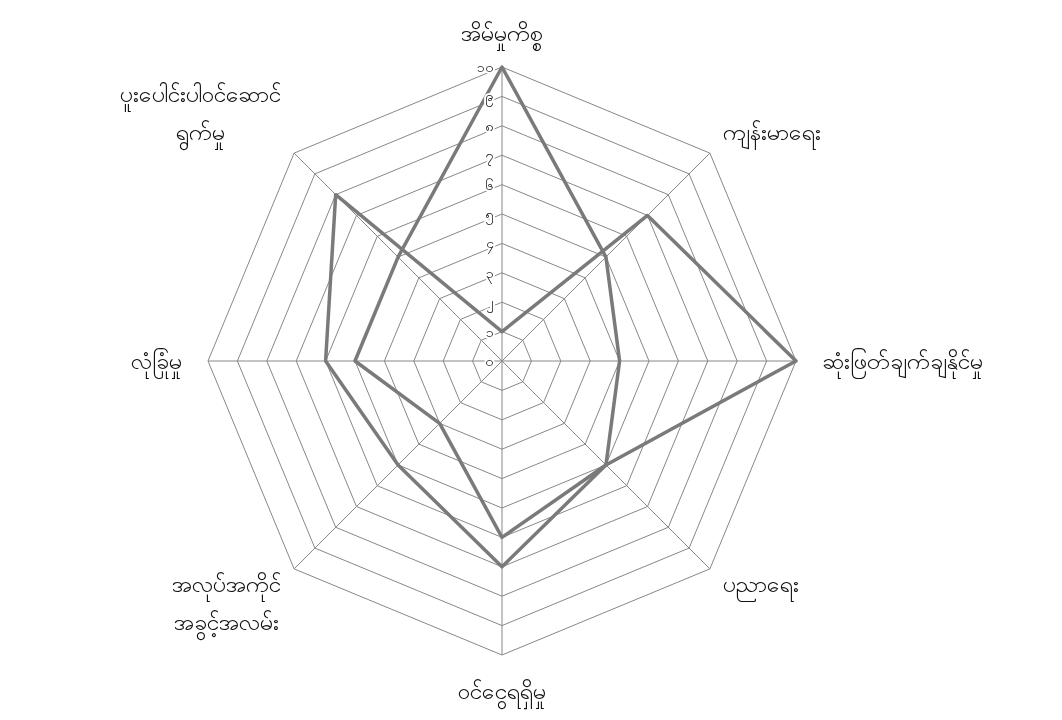 This screenshot has width=1062, height=720. Describe the element at coordinates (502, 694) in the screenshot. I see `spoke-label: ဝင်ငွေရရှိမှု` at that location.